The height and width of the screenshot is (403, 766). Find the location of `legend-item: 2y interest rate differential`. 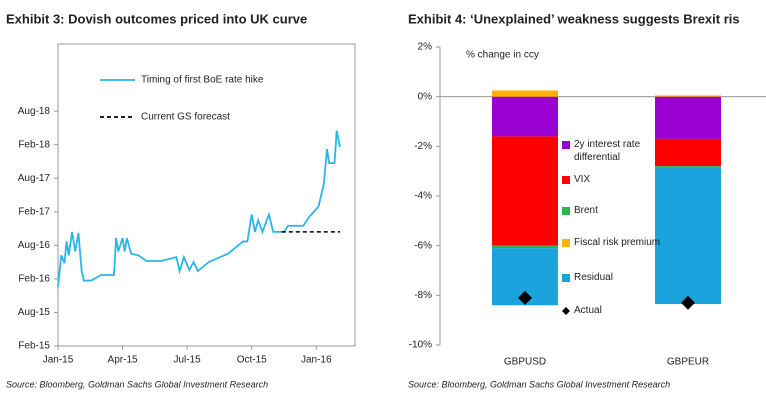

legend-item: 2y interest rate differential is located at coordinates (607, 151).